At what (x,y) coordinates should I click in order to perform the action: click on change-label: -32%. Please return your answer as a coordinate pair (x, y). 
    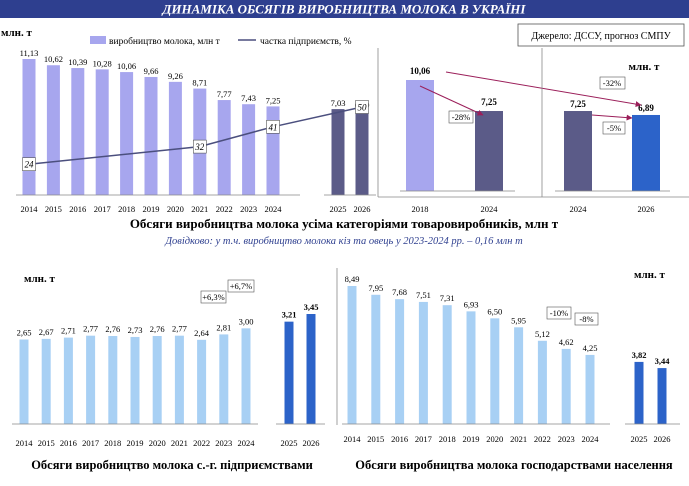
    Looking at the image, I should click on (612, 83).